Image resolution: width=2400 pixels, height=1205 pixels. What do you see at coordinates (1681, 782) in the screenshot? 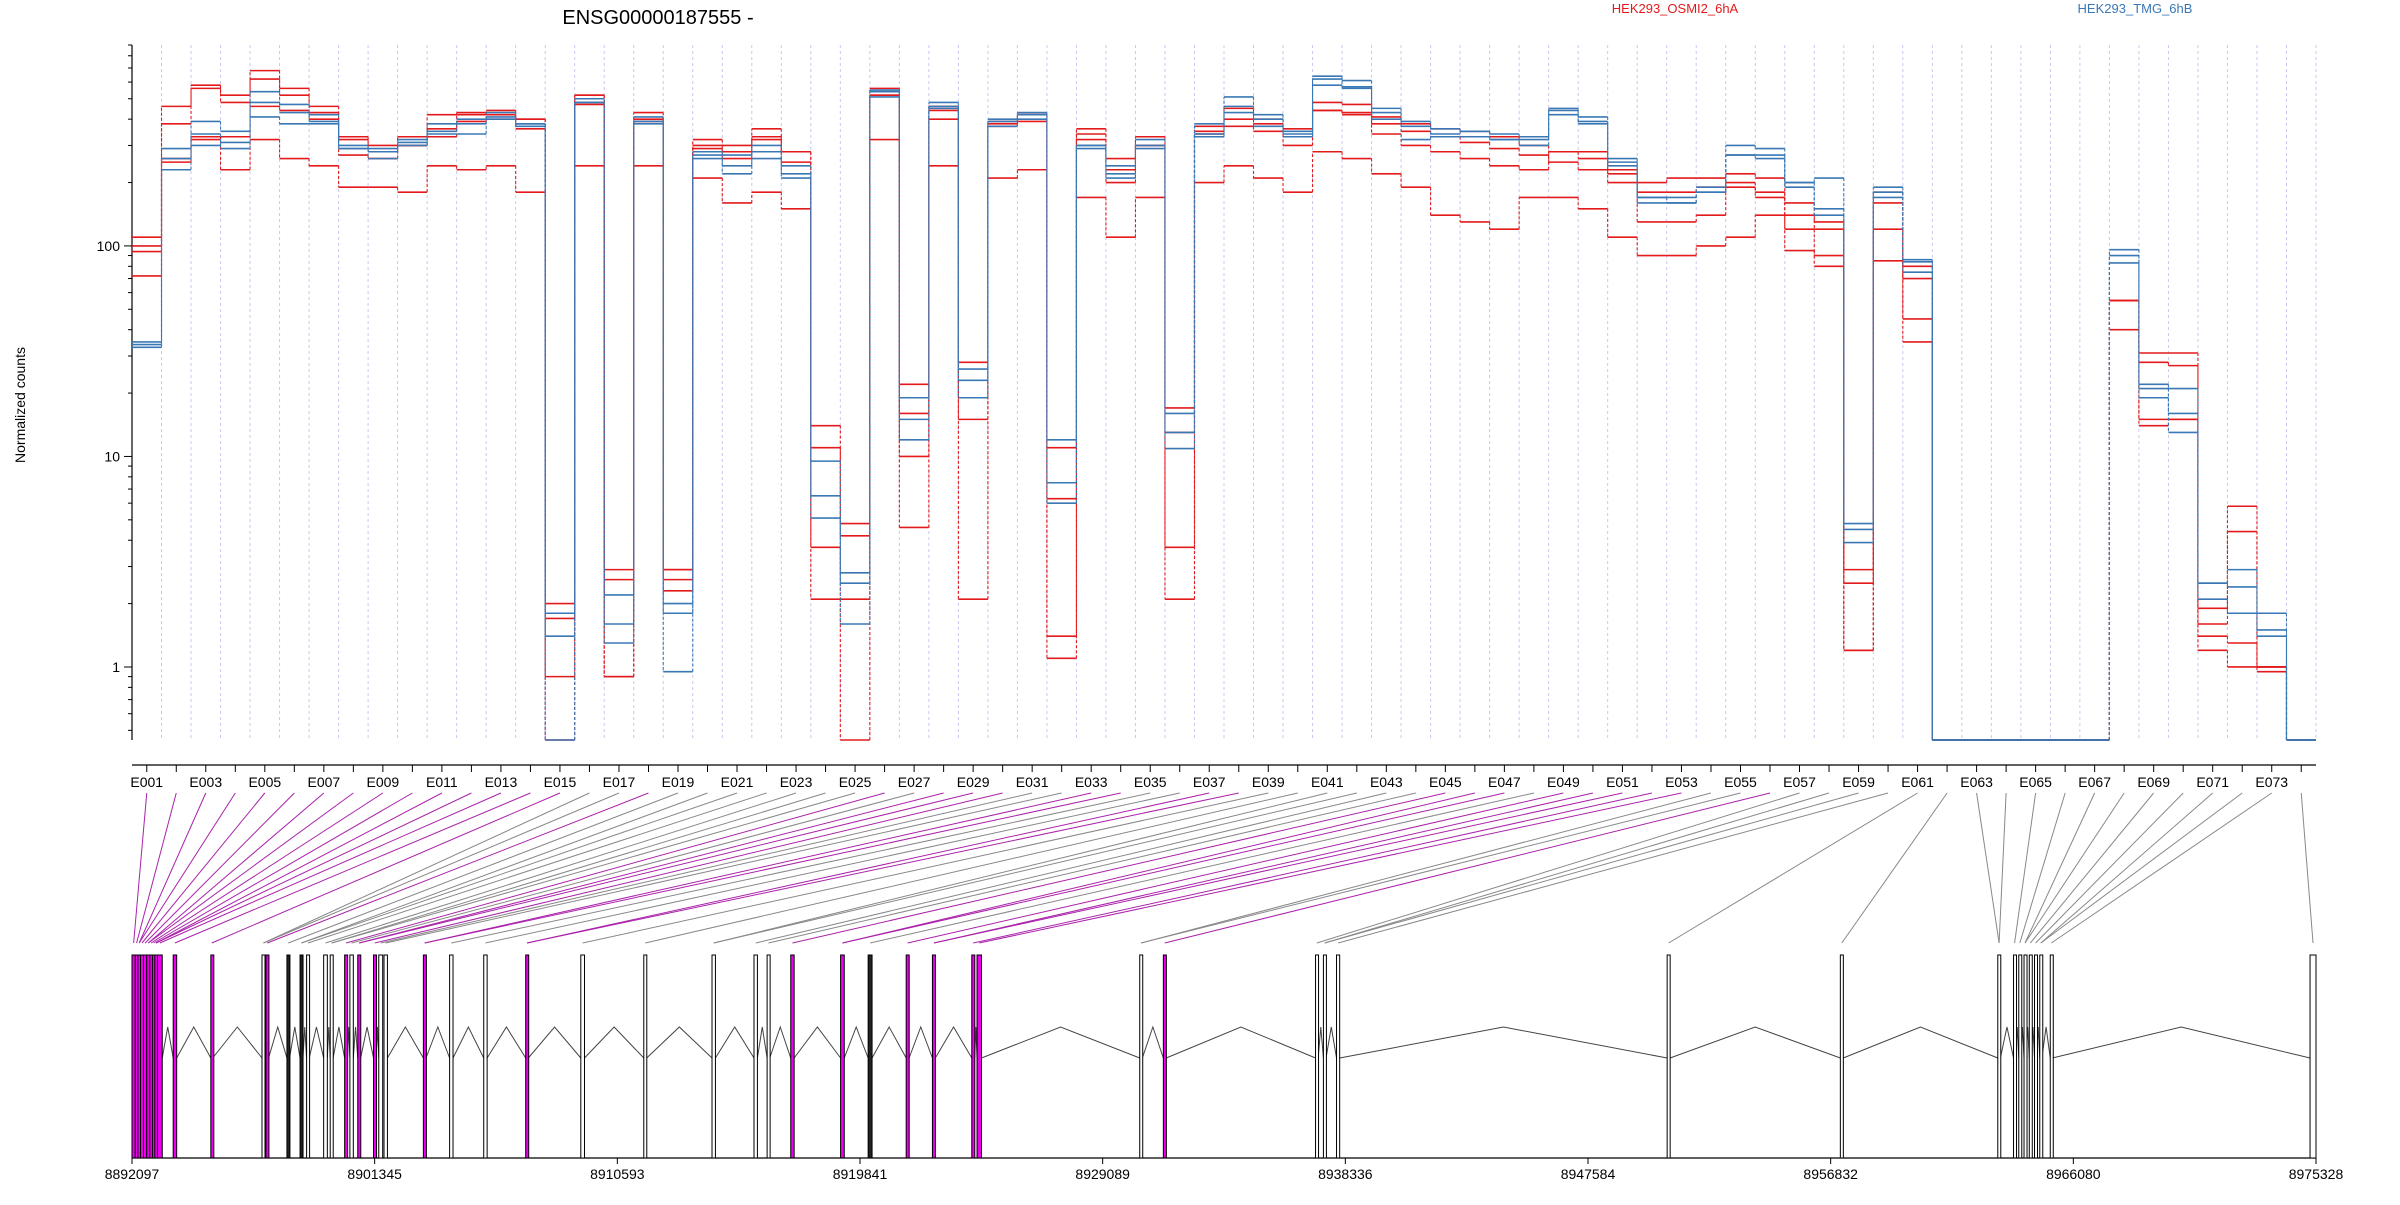
I see `x-tick-label: E053` at bounding box center [1681, 782].